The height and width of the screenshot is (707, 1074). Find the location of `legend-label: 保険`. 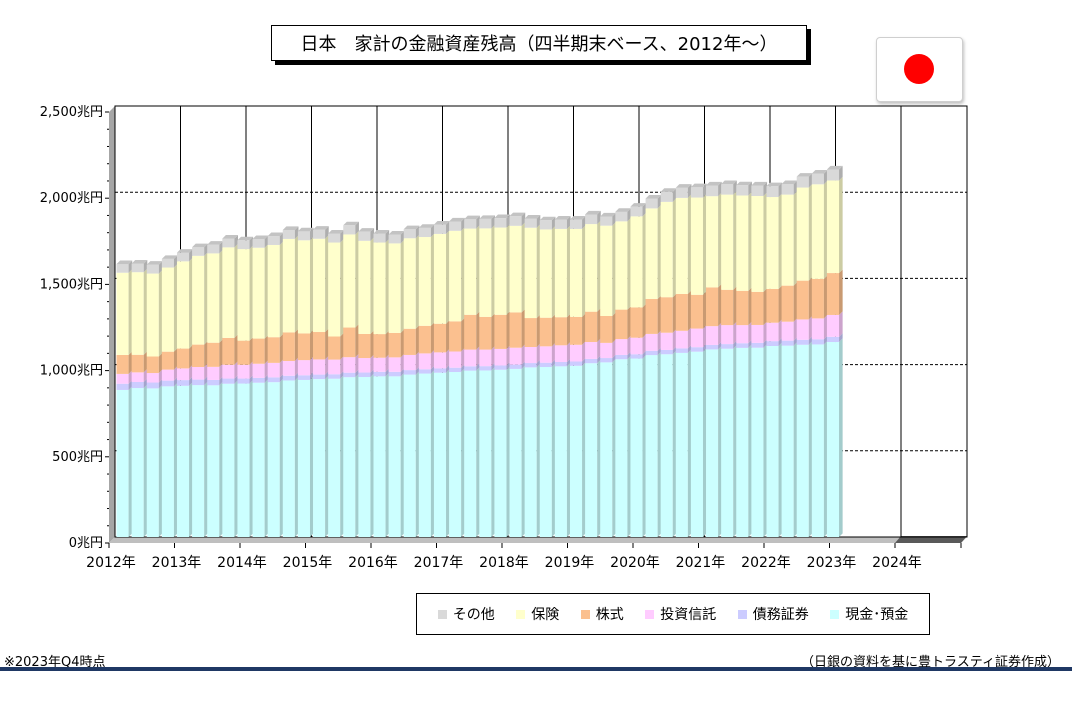

legend-label: 保険 is located at coordinates (545, 615).